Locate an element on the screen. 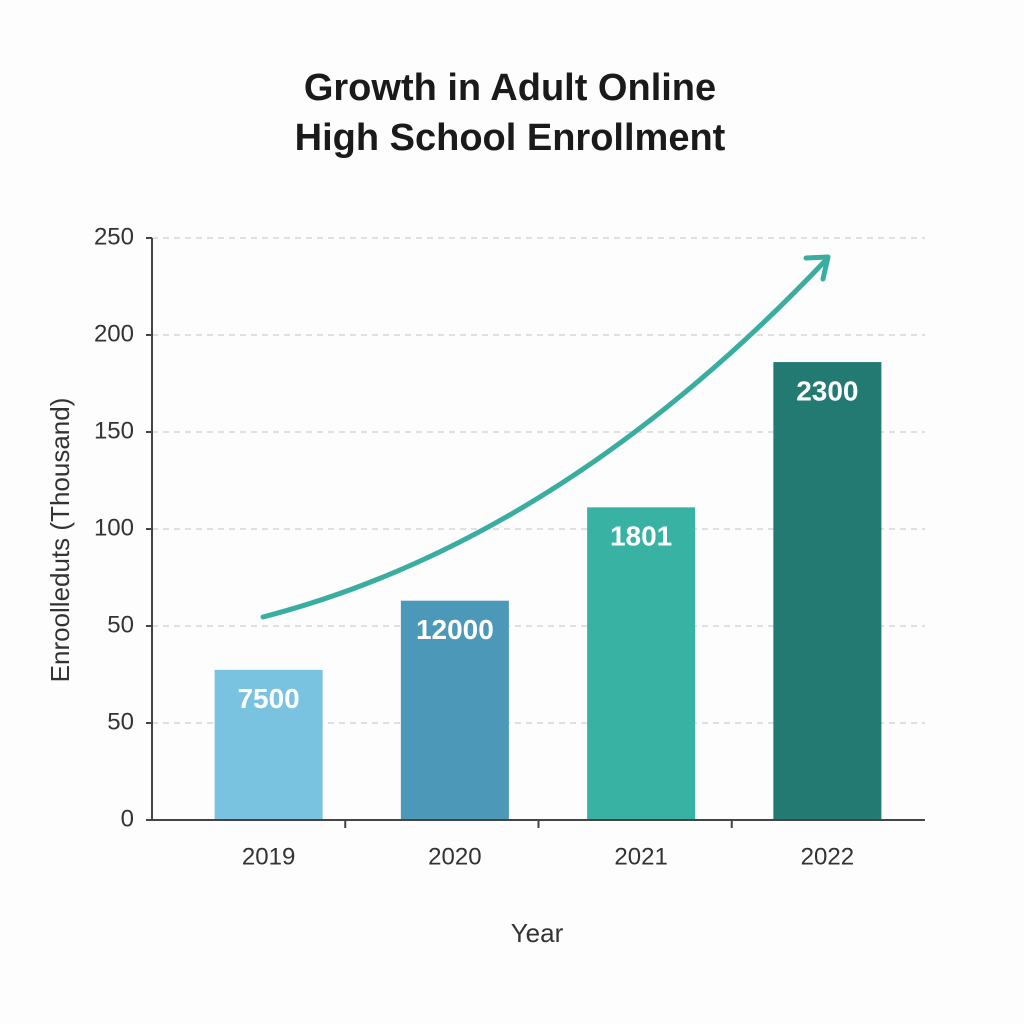 The height and width of the screenshot is (1024, 1024). y-tick-label: 100 is located at coordinates (114, 527).